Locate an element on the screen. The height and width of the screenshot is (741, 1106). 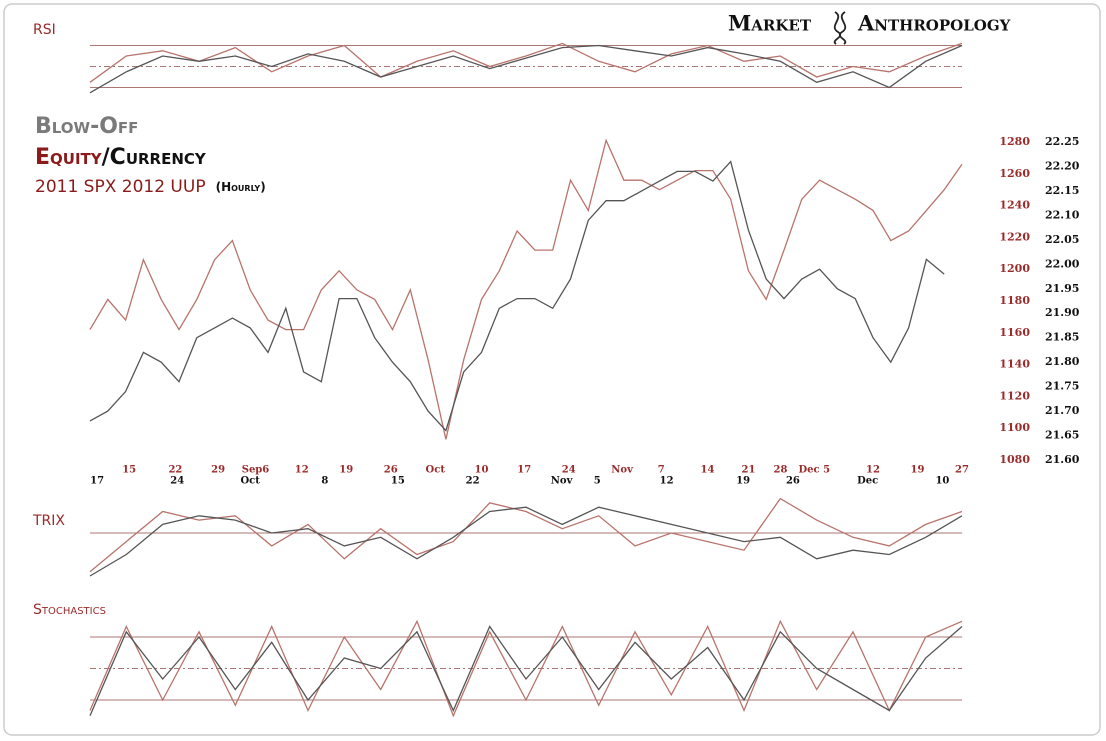
x-tick-label: 7 is located at coordinates (661, 470).